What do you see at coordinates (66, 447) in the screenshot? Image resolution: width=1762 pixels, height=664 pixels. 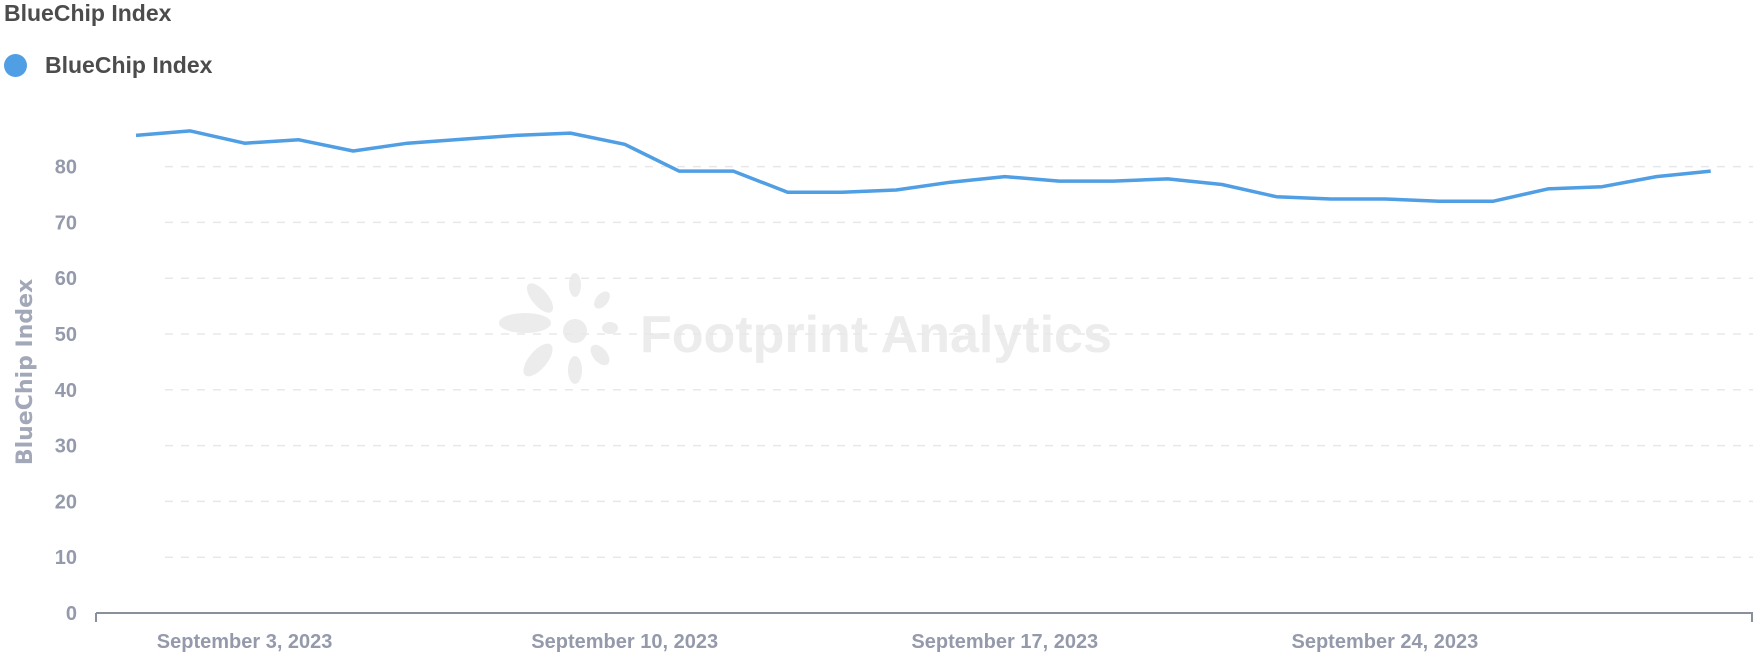 I see `y-tick-label: 30` at bounding box center [66, 447].